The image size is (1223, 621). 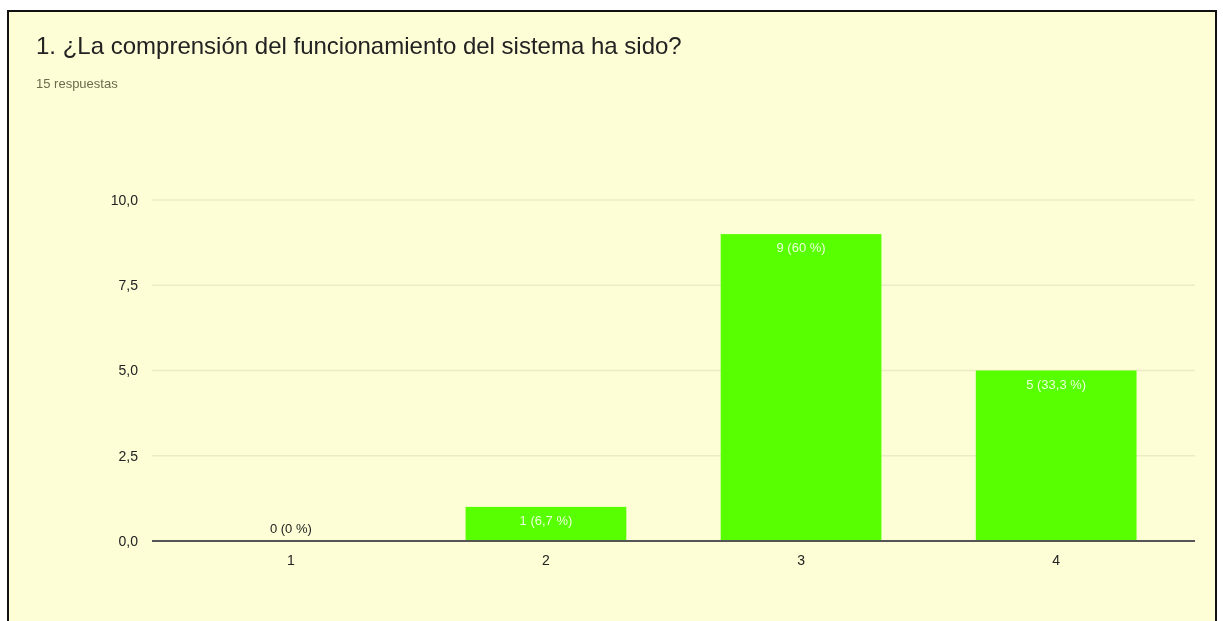 What do you see at coordinates (359, 45) in the screenshot?
I see `chart-title: 1. ¿La comprensión del funcionamiento del sistema ha sido?` at bounding box center [359, 45].